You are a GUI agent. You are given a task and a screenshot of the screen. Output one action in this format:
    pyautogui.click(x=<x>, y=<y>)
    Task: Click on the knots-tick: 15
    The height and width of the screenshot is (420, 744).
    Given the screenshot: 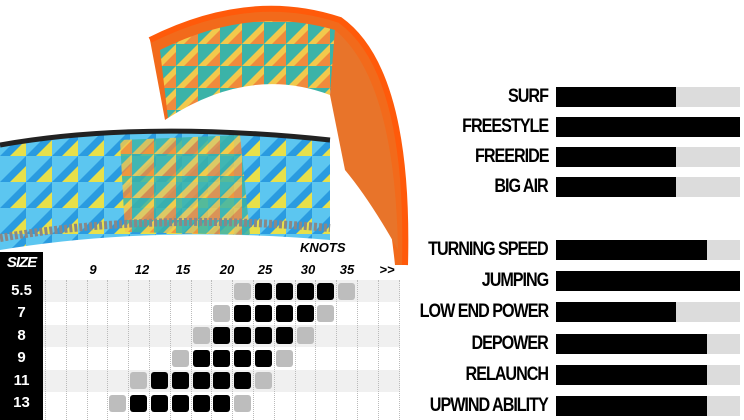 What is the action you would take?
    pyautogui.click(x=183, y=269)
    